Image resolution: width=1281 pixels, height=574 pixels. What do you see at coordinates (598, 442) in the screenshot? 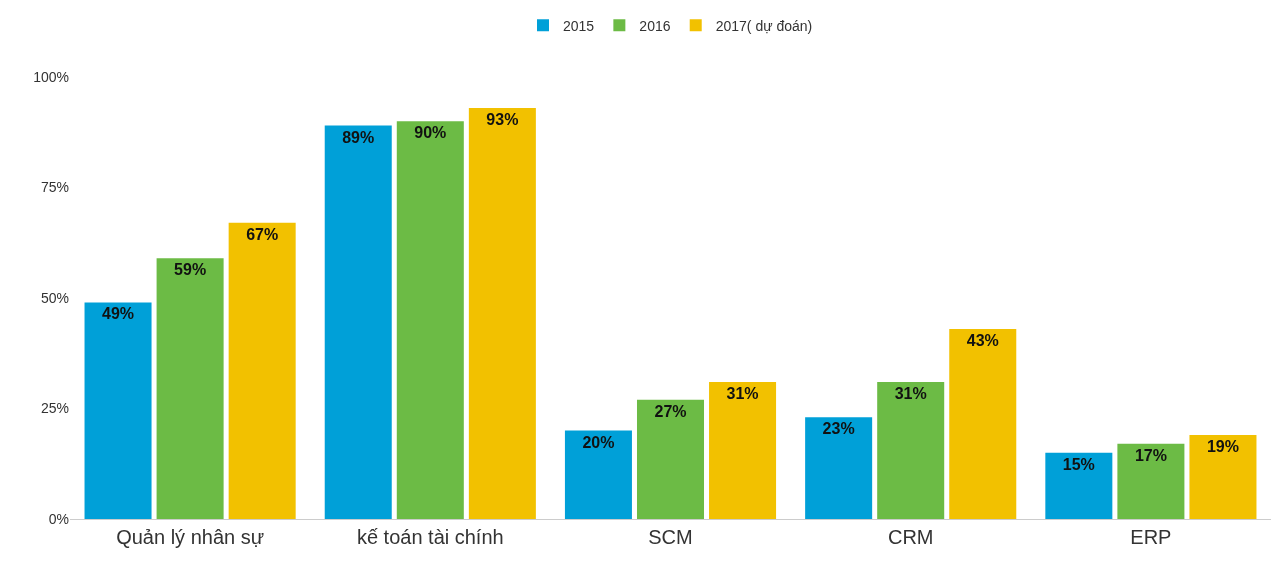
I see `data-label: 20%` at bounding box center [598, 442].